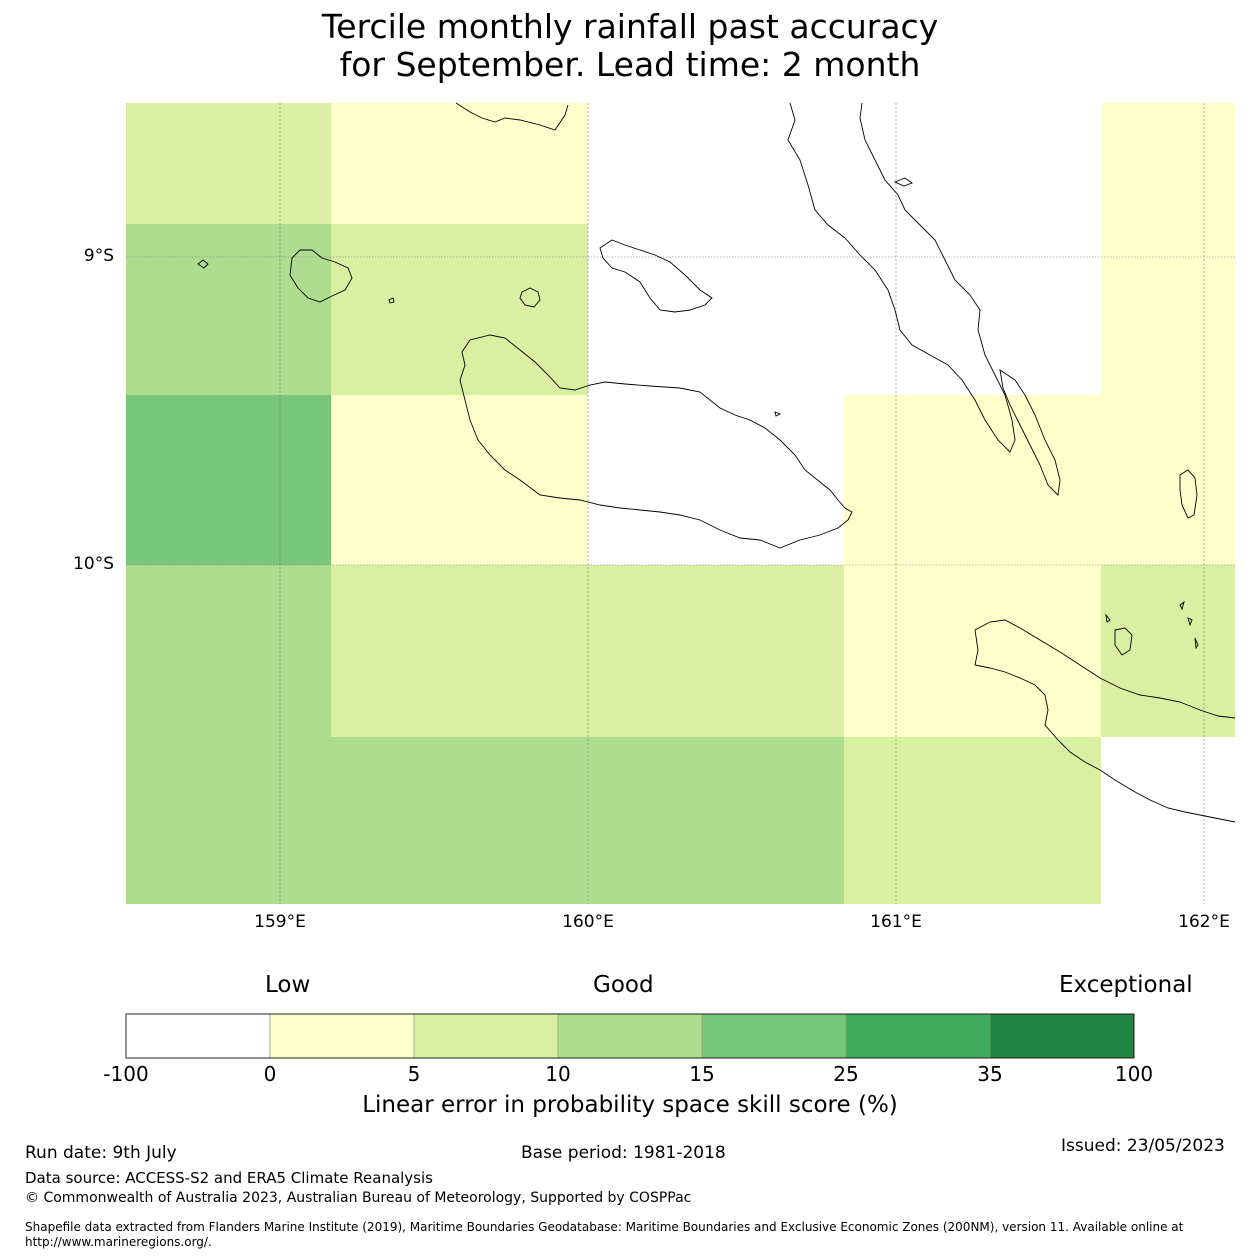 The width and height of the screenshot is (1260, 1260). What do you see at coordinates (623, 1153) in the screenshot?
I see `base-period: Base period: 1981-2018` at bounding box center [623, 1153].